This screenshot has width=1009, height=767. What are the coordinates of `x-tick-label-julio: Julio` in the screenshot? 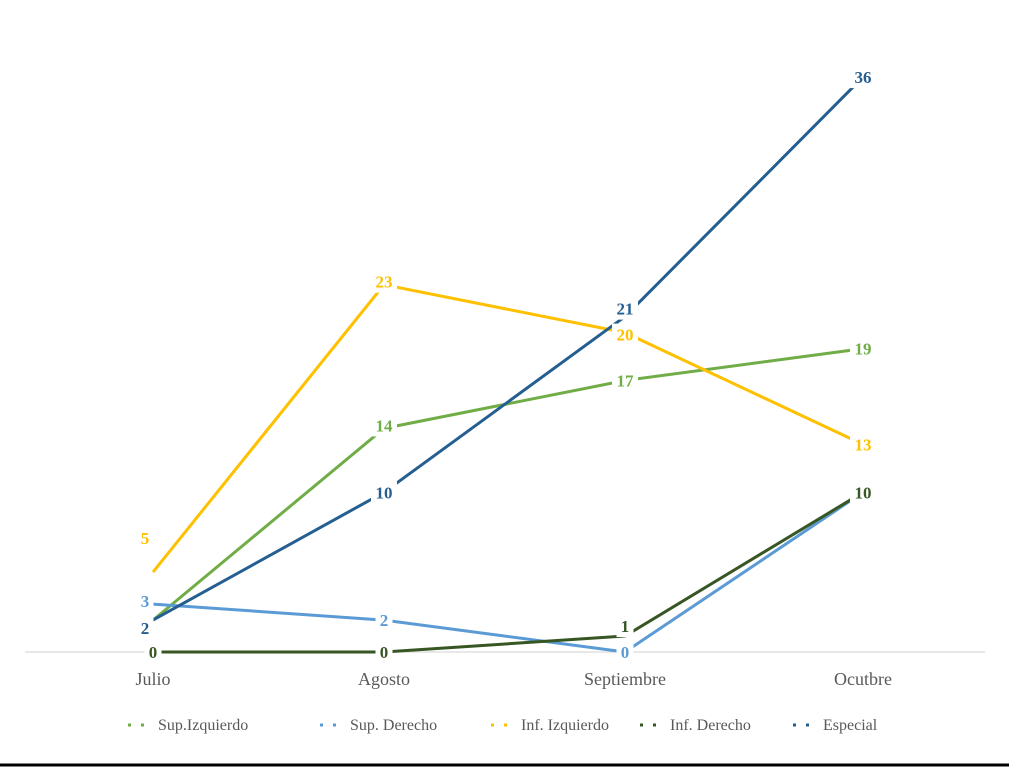 It's located at (152, 679).